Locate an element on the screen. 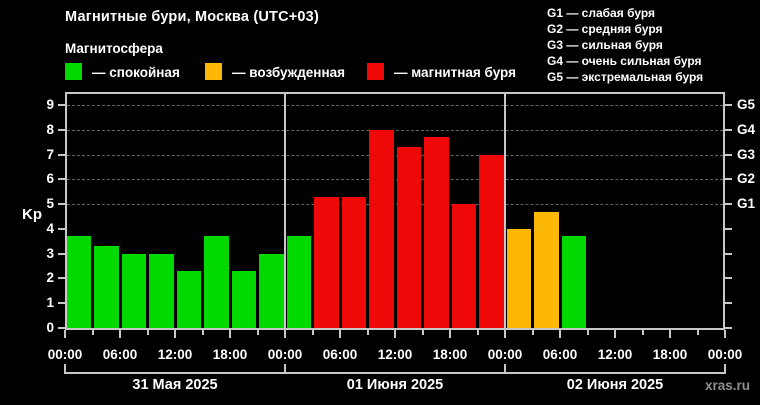  y-tick-label: 3 is located at coordinates (50, 253).